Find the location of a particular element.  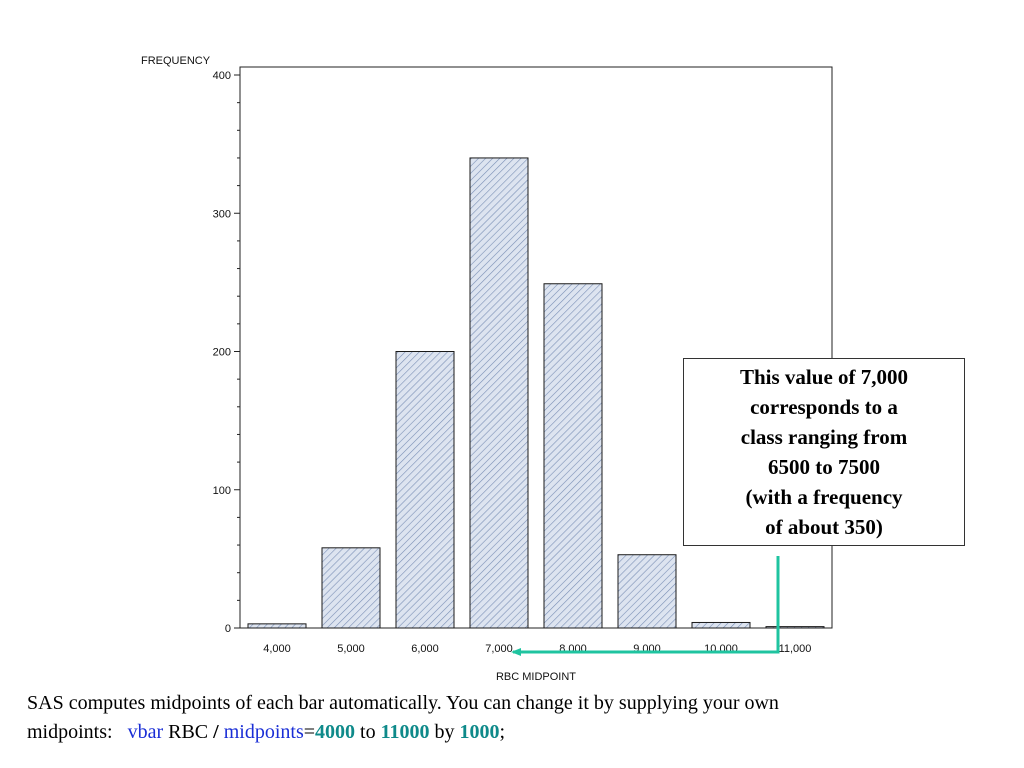

code-equals: = is located at coordinates (309, 732).